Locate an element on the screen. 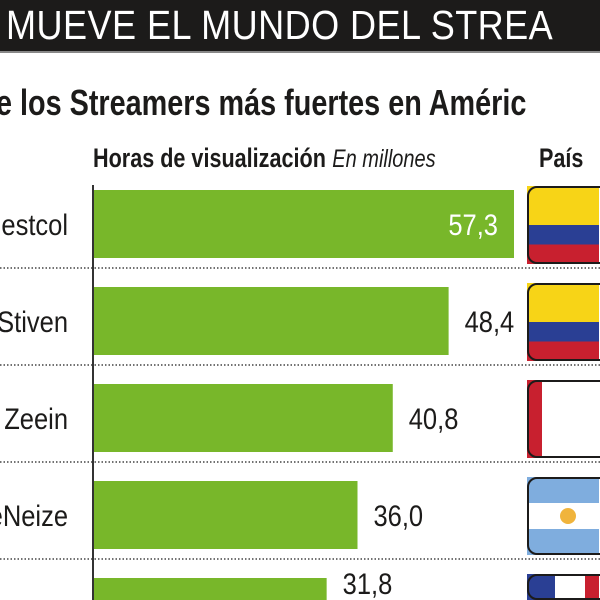 This screenshot has width=600, height=600. chart-title: Horas de visualización is located at coordinates (209, 158).